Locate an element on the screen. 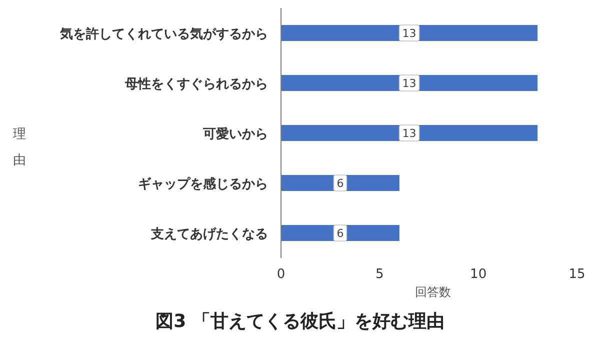  x-tick-label: 0 is located at coordinates (281, 274).